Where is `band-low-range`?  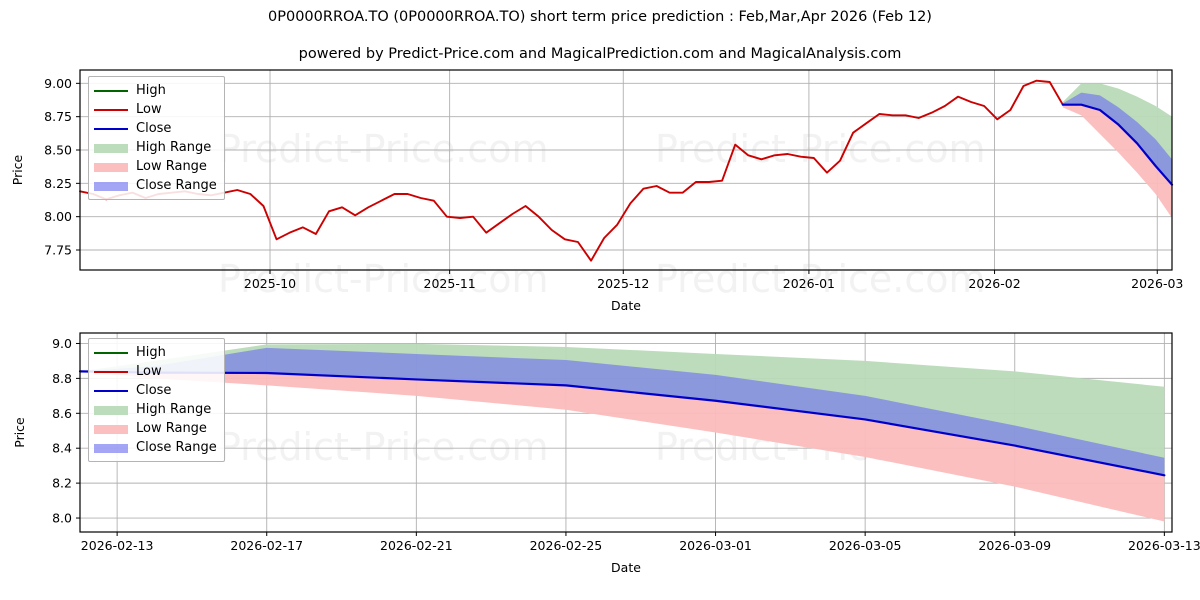
band-low-range is located at coordinates (1117, 161).